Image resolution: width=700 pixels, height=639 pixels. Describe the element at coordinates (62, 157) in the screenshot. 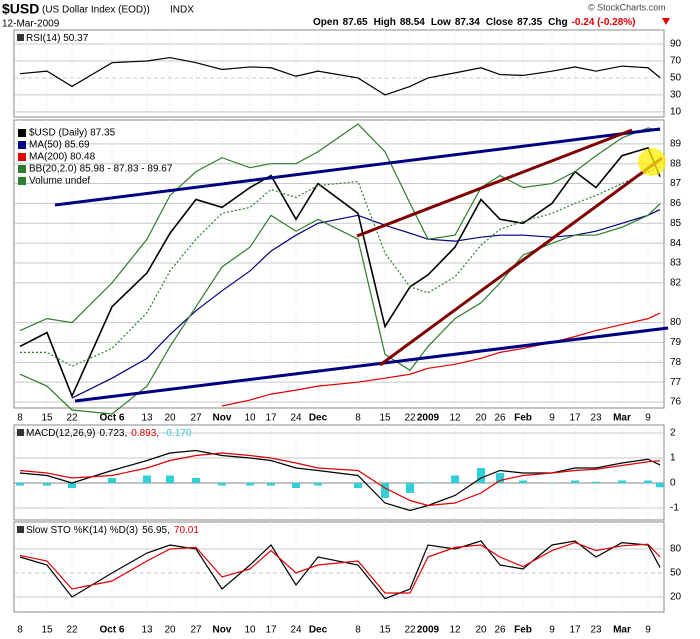

I see `legend-label: MA(200) 80.48` at that location.